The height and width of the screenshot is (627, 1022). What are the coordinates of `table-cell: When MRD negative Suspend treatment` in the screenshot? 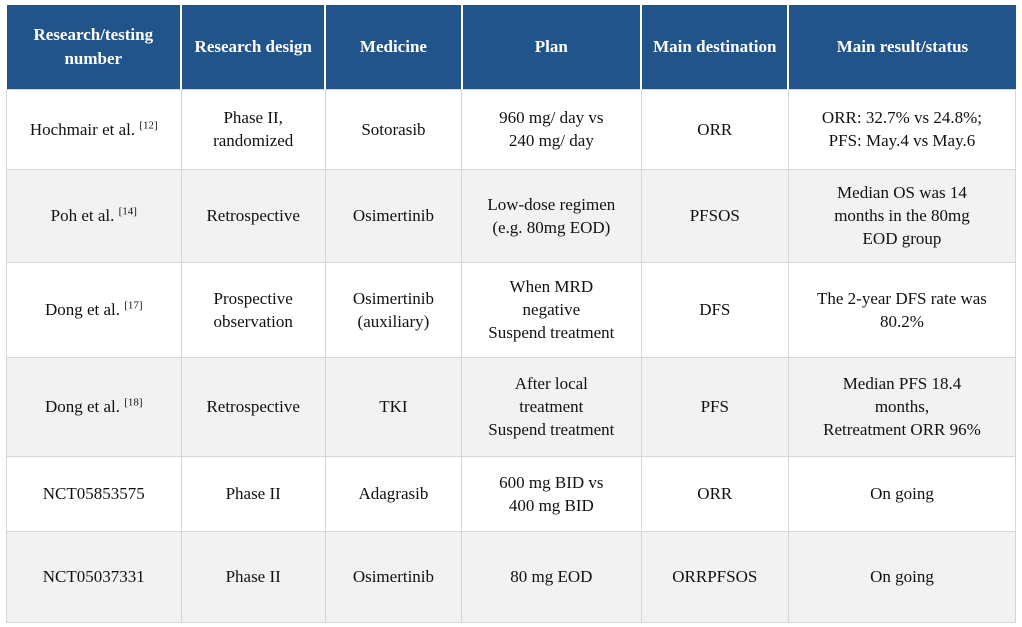 It's located at (551, 309).